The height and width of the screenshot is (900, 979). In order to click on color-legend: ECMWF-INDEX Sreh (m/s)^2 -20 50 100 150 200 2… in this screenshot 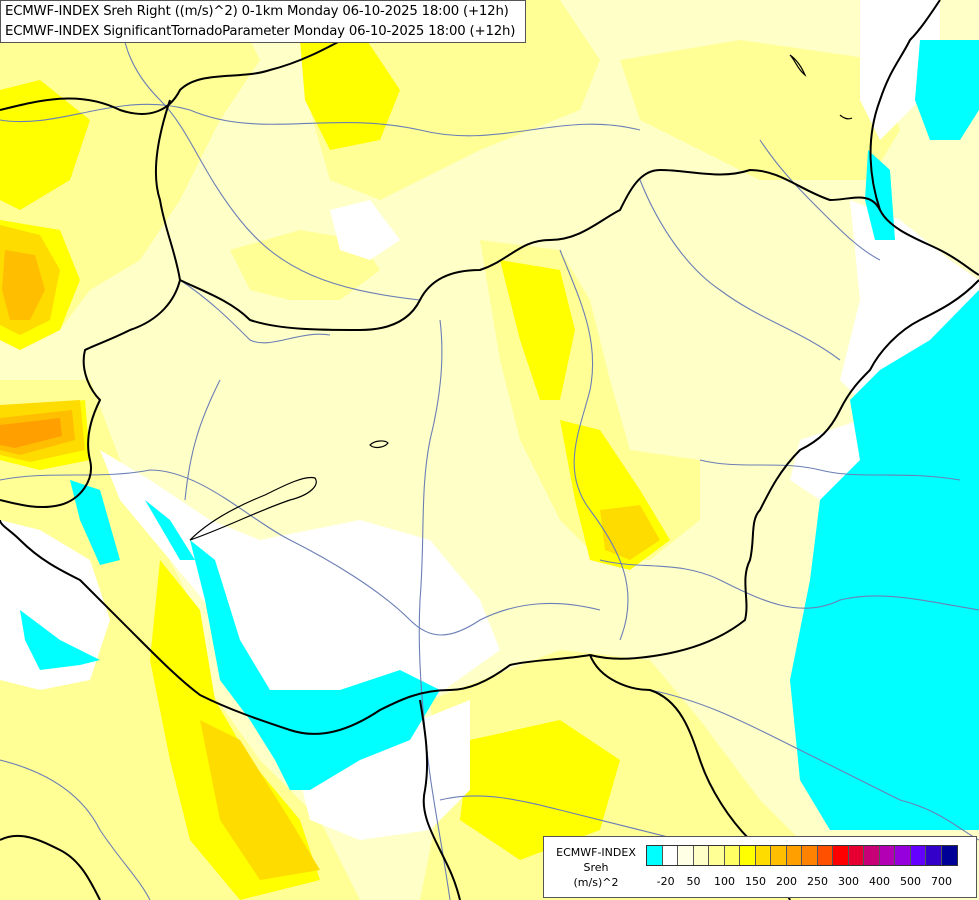, I will do `click(760, 867)`.